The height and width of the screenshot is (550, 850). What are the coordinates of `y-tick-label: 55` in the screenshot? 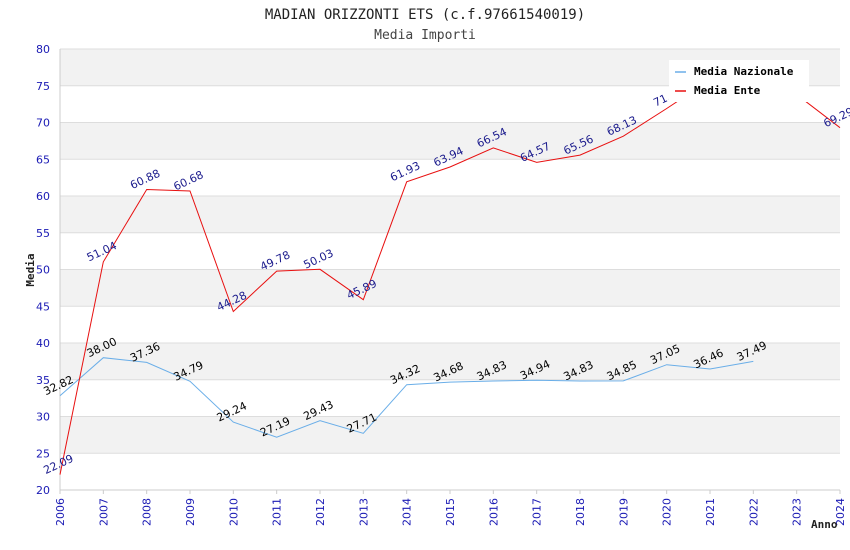 It's located at (43, 233).